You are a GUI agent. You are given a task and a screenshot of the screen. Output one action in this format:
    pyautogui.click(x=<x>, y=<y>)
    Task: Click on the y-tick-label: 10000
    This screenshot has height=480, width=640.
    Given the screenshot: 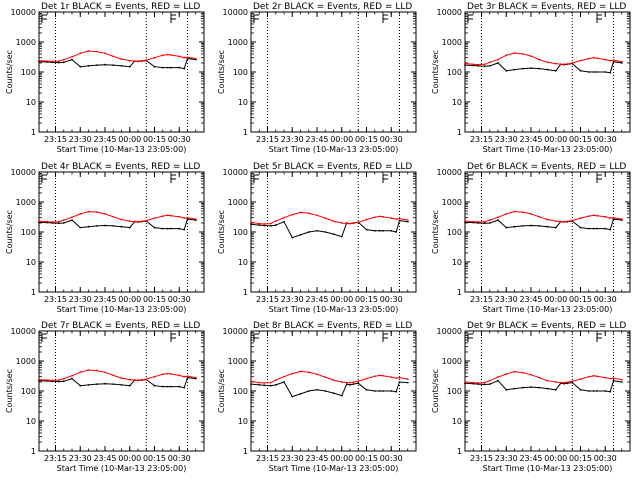 What is the action you would take?
    pyautogui.click(x=235, y=331)
    